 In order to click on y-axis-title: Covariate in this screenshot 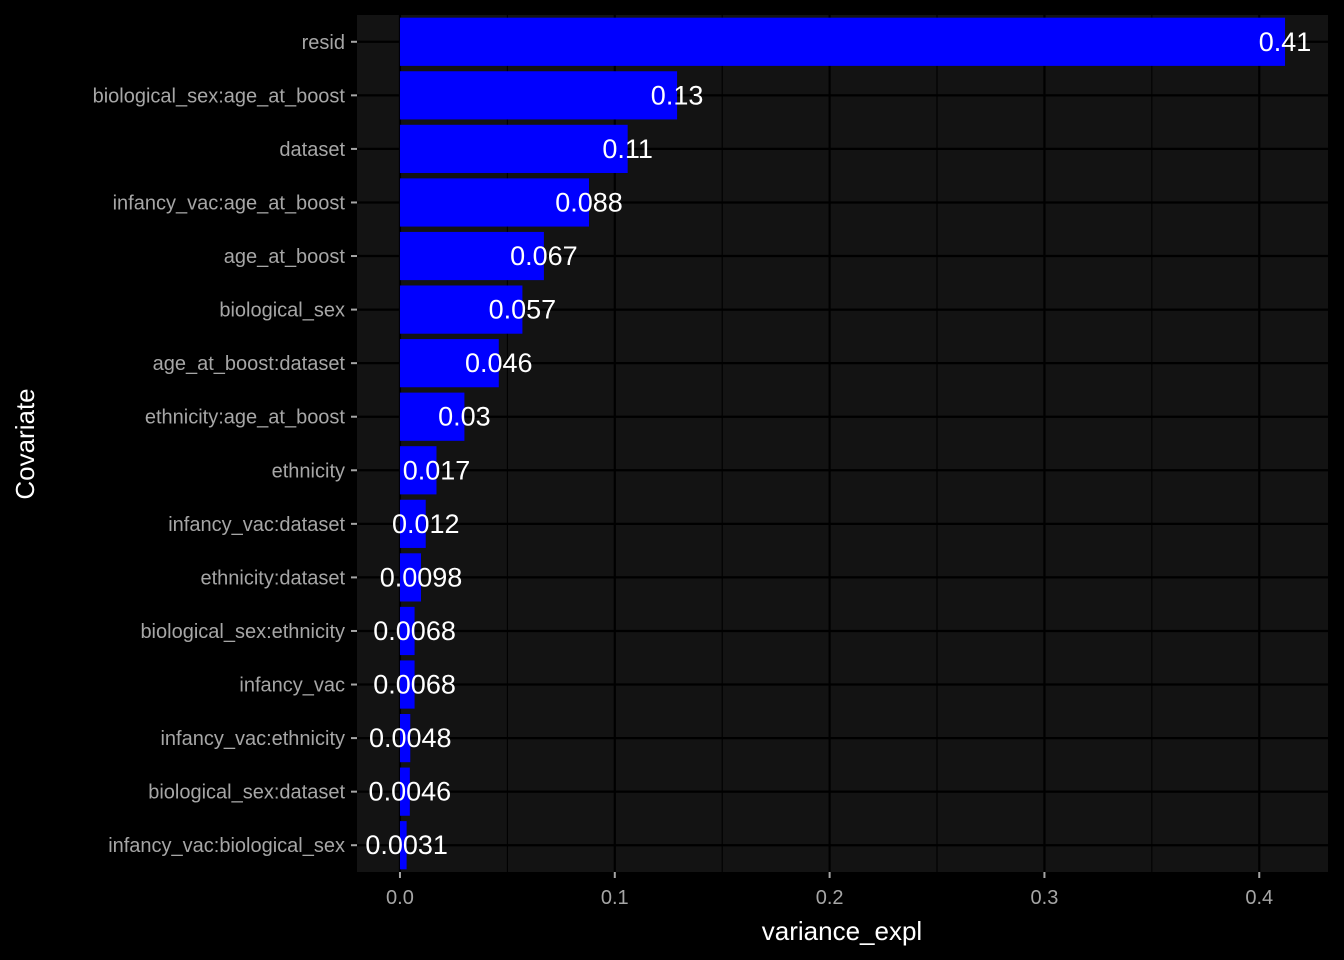, I will do `click(25, 443)`.